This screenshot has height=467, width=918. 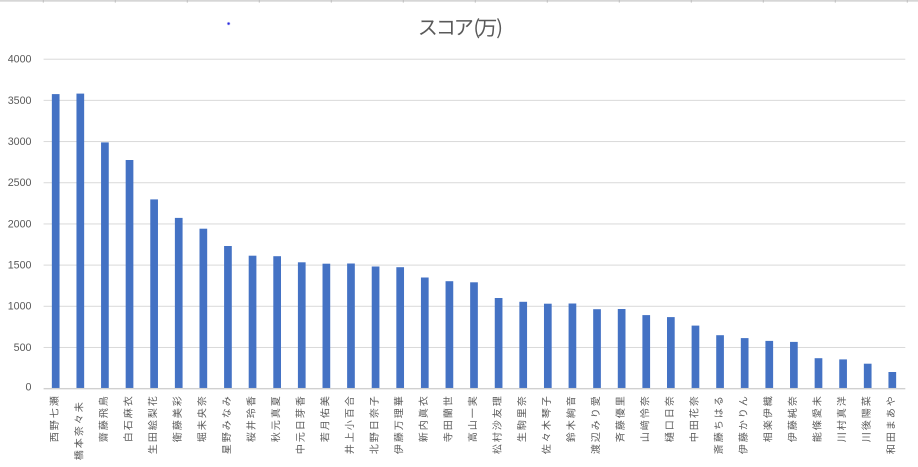 I want to click on svg-text: 500, so click(x=23, y=348).